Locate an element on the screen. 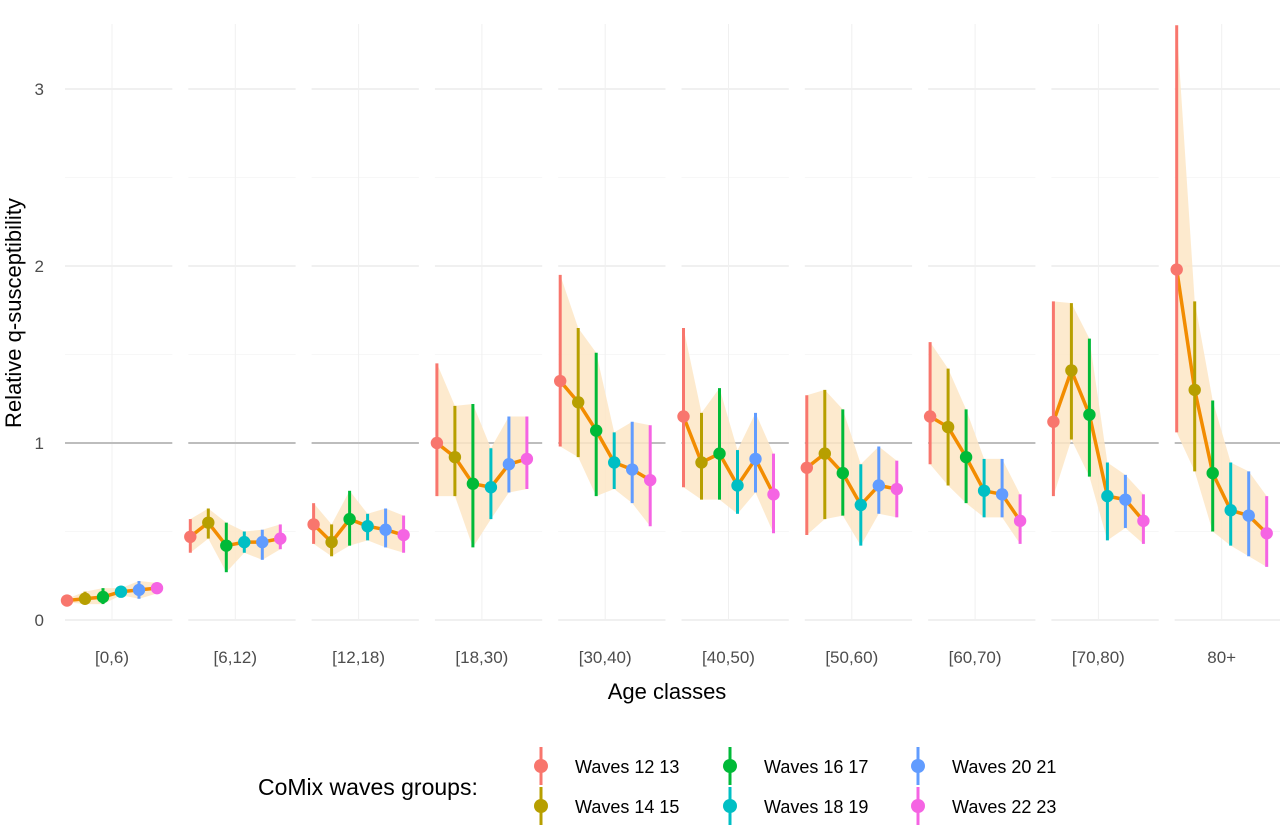  x-tick-label: [12,18) is located at coordinates (358, 657).